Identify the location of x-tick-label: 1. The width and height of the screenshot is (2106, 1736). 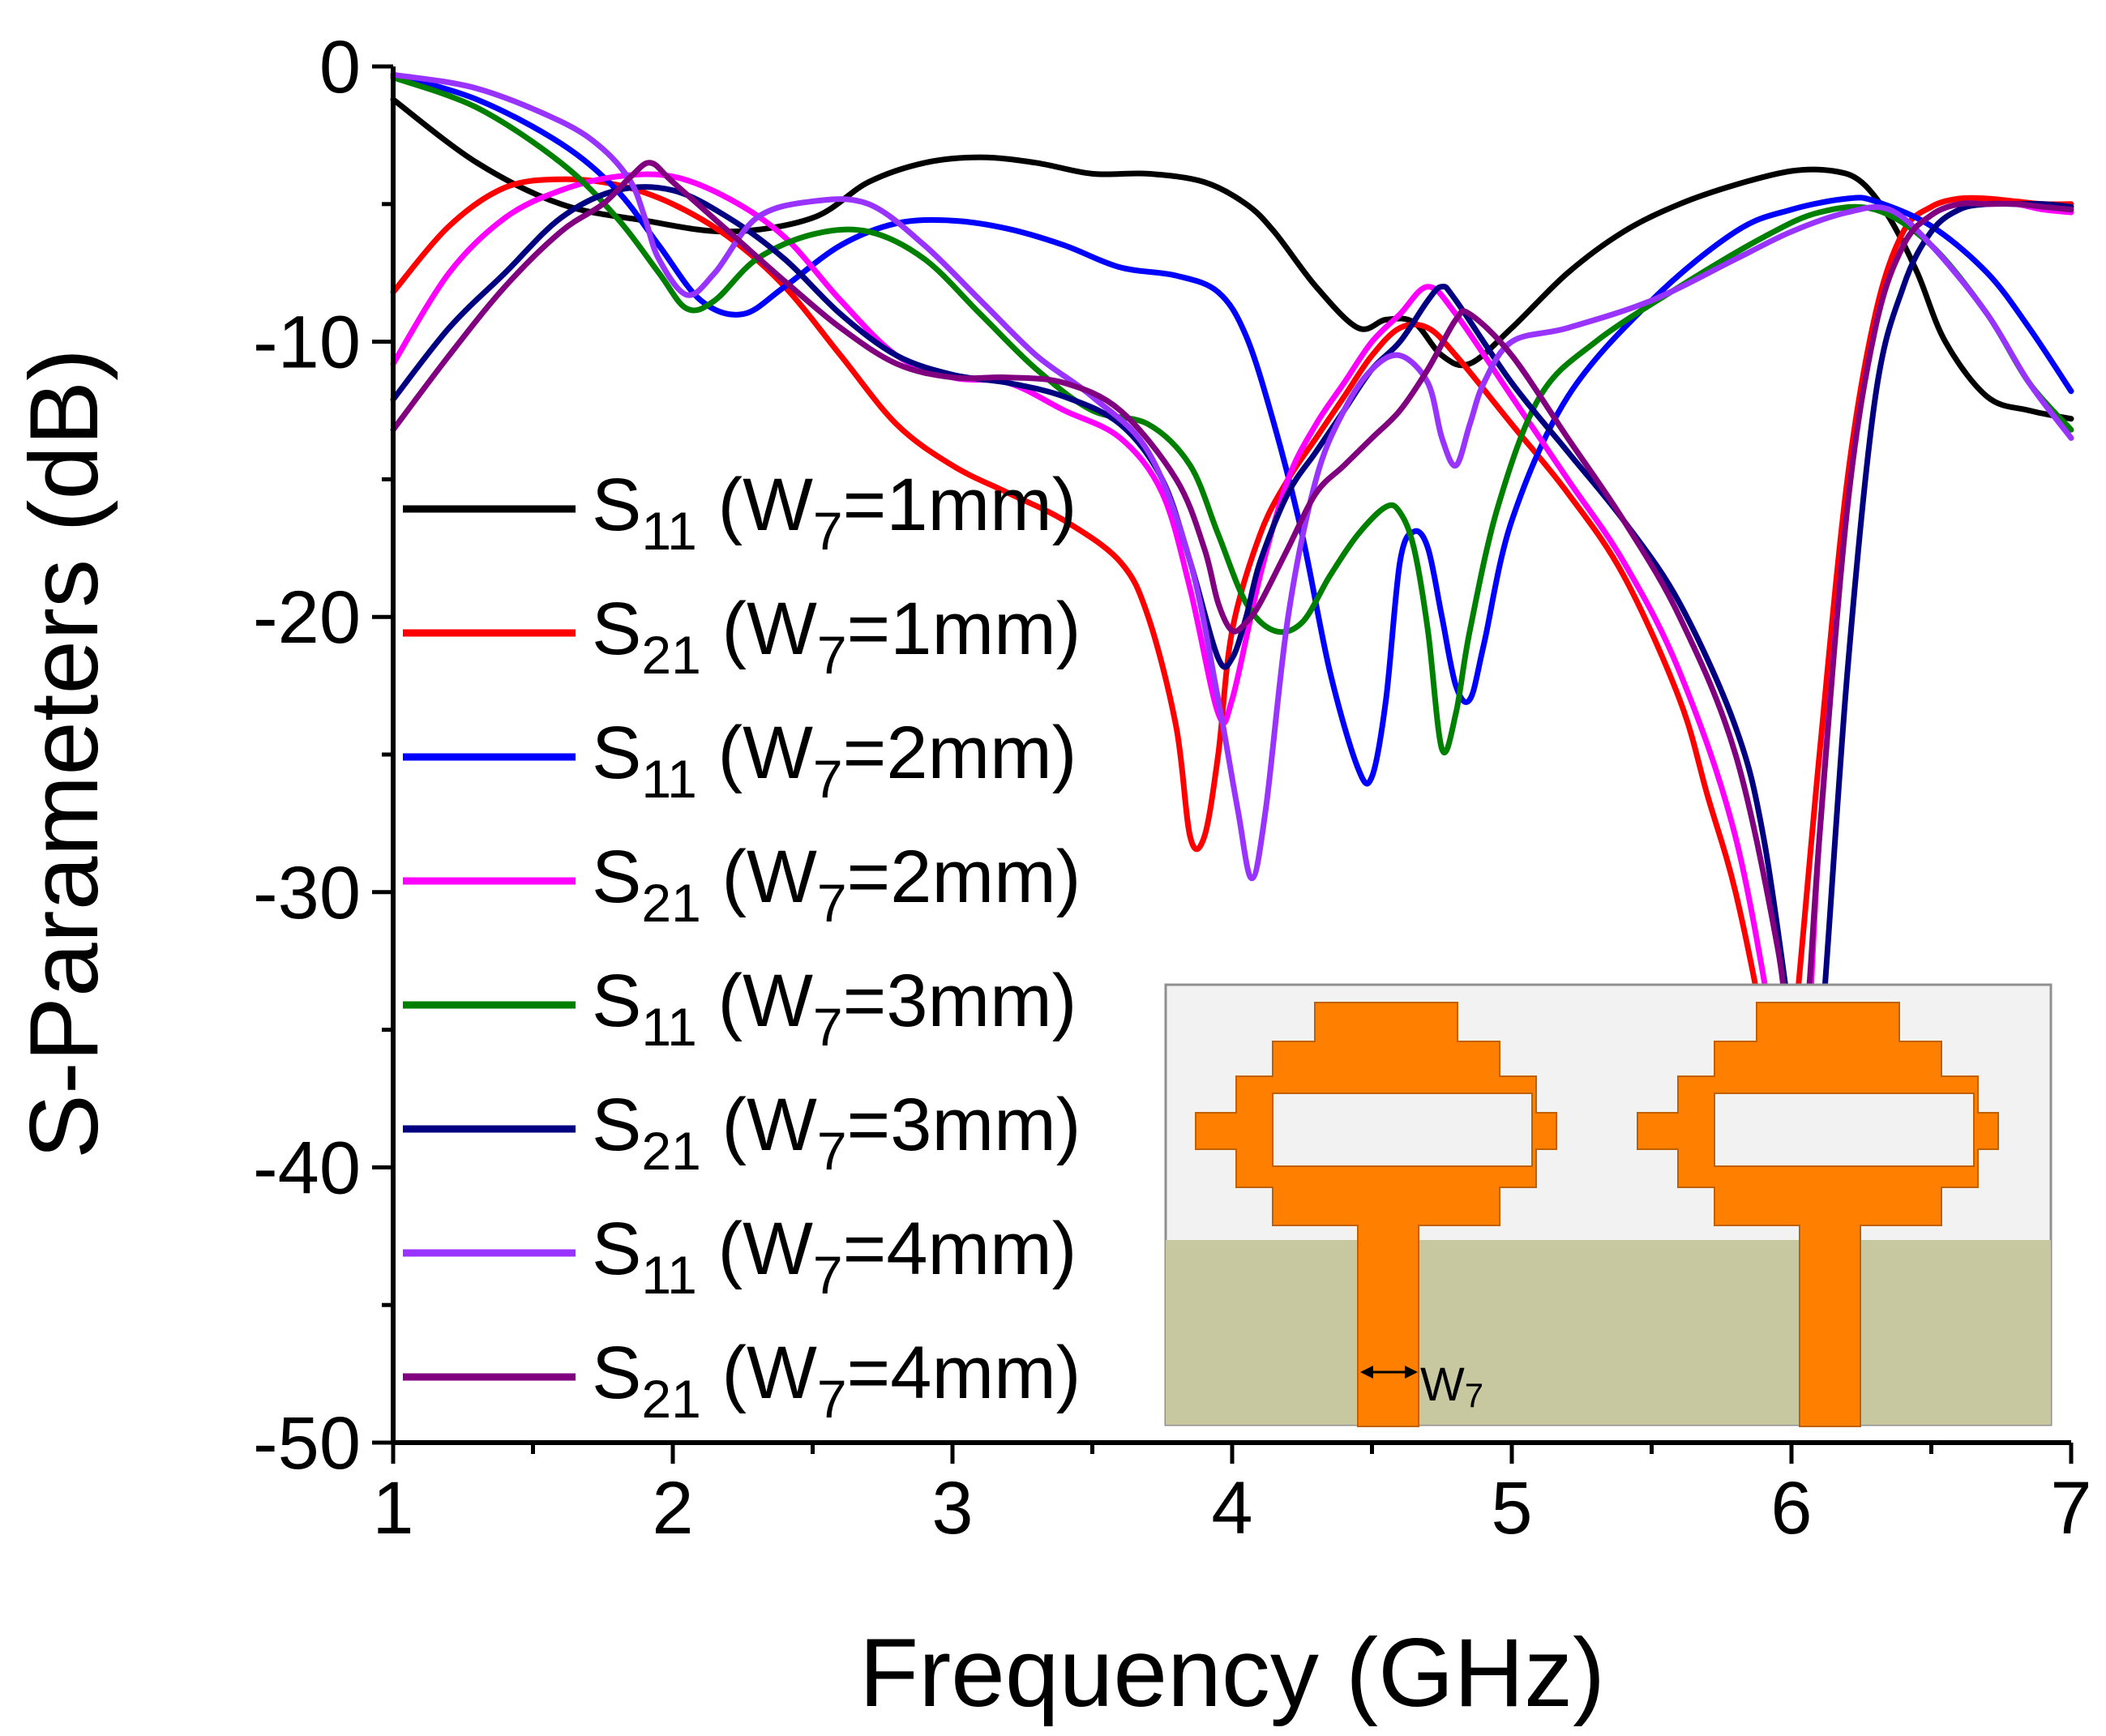
(392, 1508).